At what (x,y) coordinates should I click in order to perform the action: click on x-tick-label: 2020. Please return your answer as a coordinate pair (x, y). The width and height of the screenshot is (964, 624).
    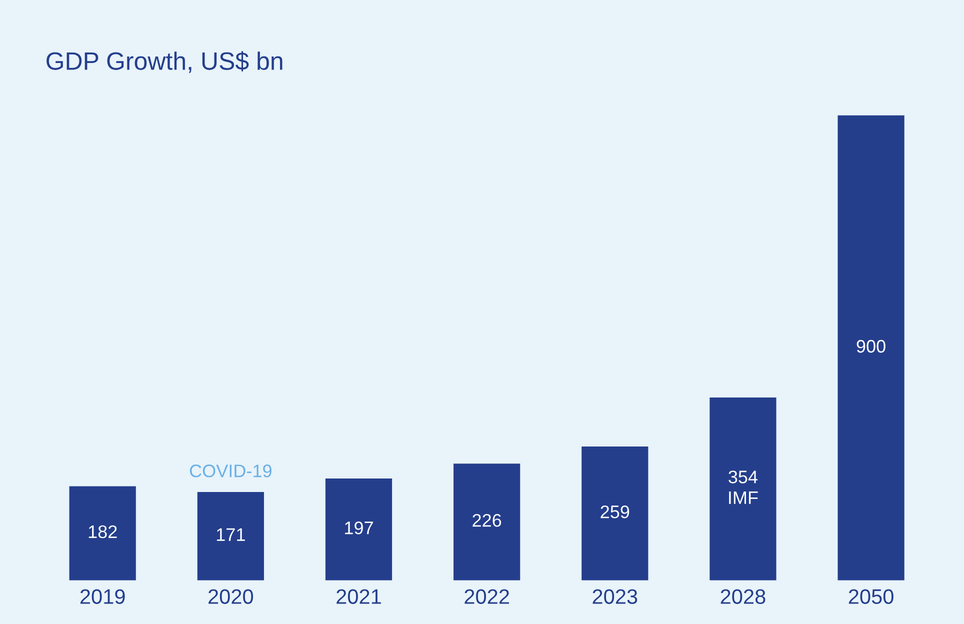
    Looking at the image, I should click on (231, 596).